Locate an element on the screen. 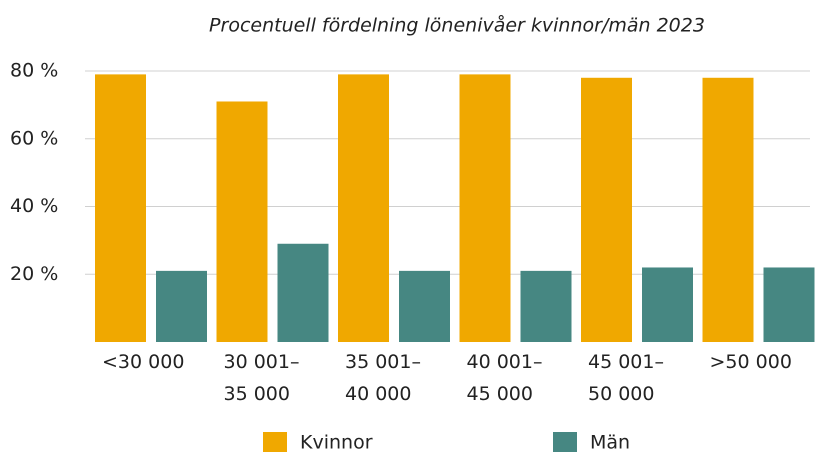  x-tick-label: 45 001– 50 000 is located at coordinates (626, 378).